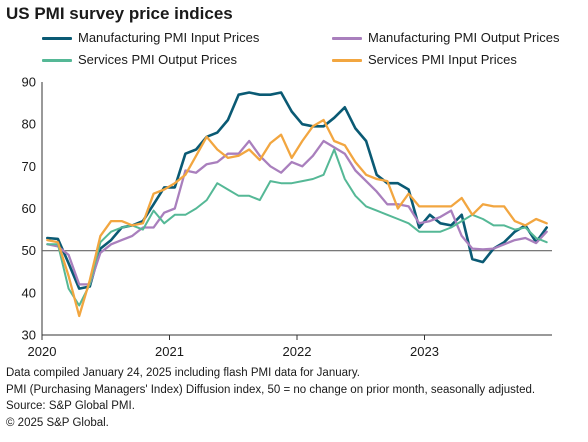 The width and height of the screenshot is (588, 442). Describe the element at coordinates (157, 59) in the screenshot. I see `legend-label: Services PMI Output Prices` at that location.